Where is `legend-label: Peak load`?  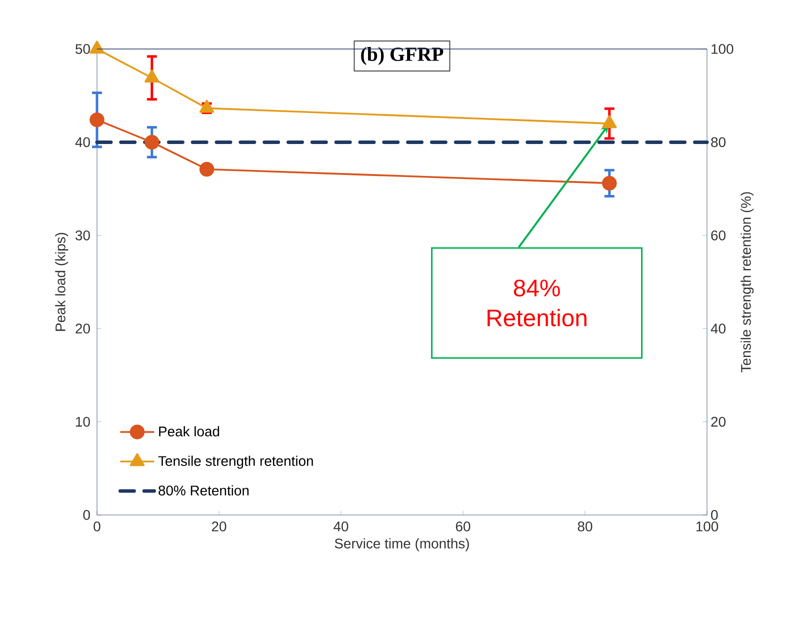 legend-label: Peak load is located at coordinates (189, 431).